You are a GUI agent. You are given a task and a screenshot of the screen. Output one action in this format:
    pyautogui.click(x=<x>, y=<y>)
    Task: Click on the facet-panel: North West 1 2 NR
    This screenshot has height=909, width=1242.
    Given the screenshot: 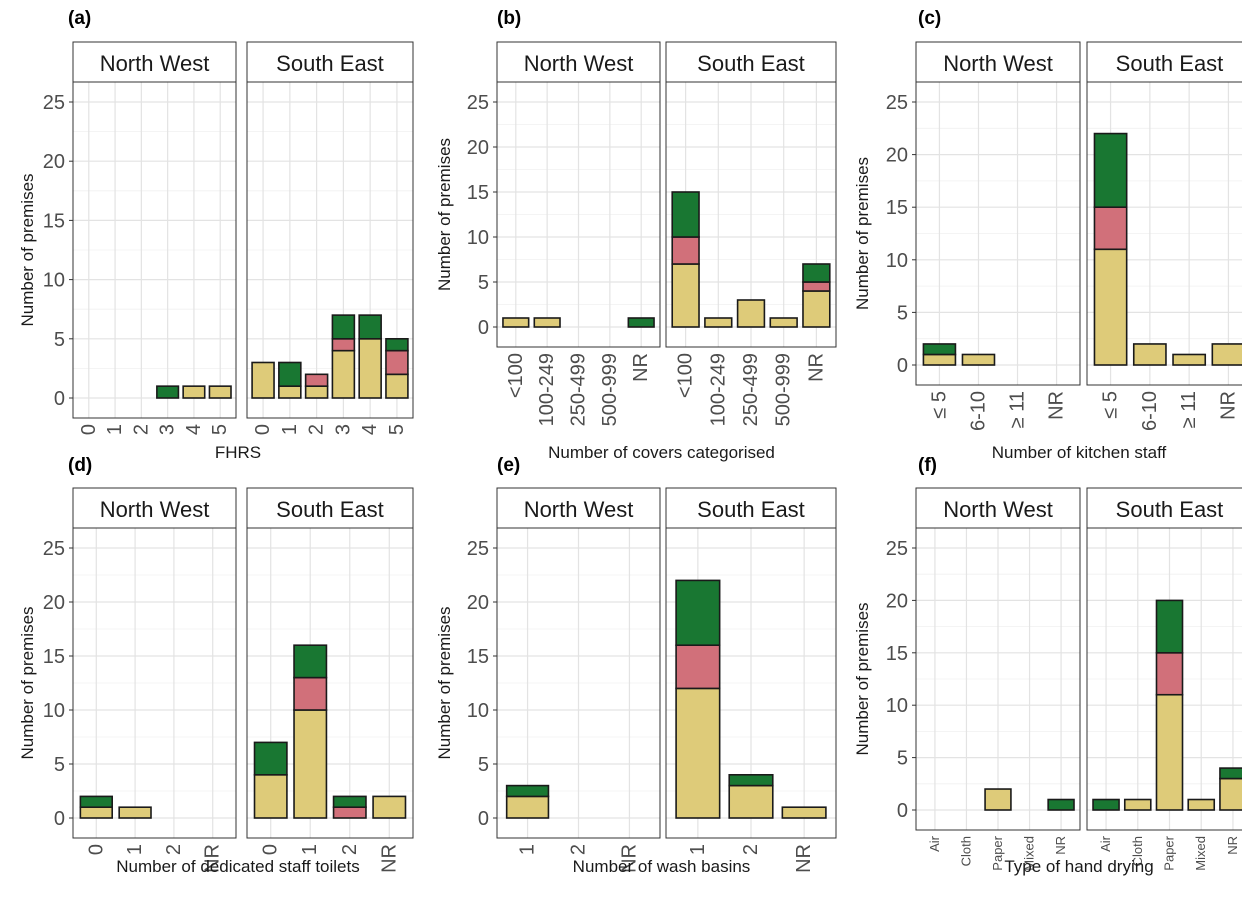 What is the action you would take?
    pyautogui.click(x=578, y=680)
    